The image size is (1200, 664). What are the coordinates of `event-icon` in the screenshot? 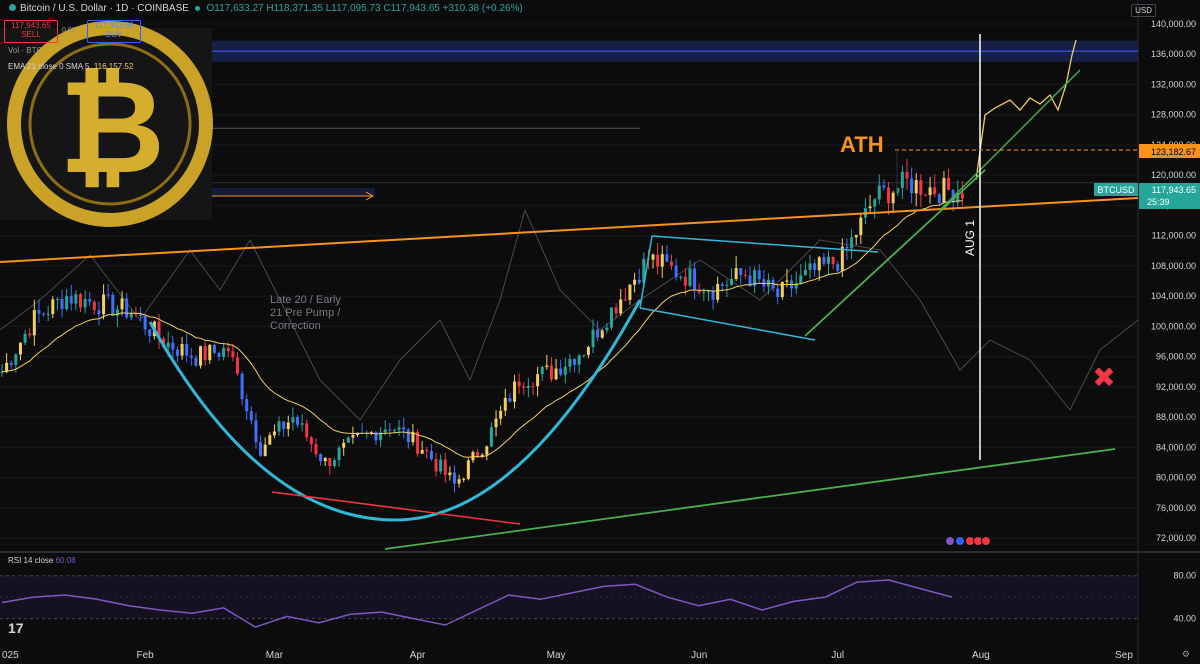 It's located at (986, 541).